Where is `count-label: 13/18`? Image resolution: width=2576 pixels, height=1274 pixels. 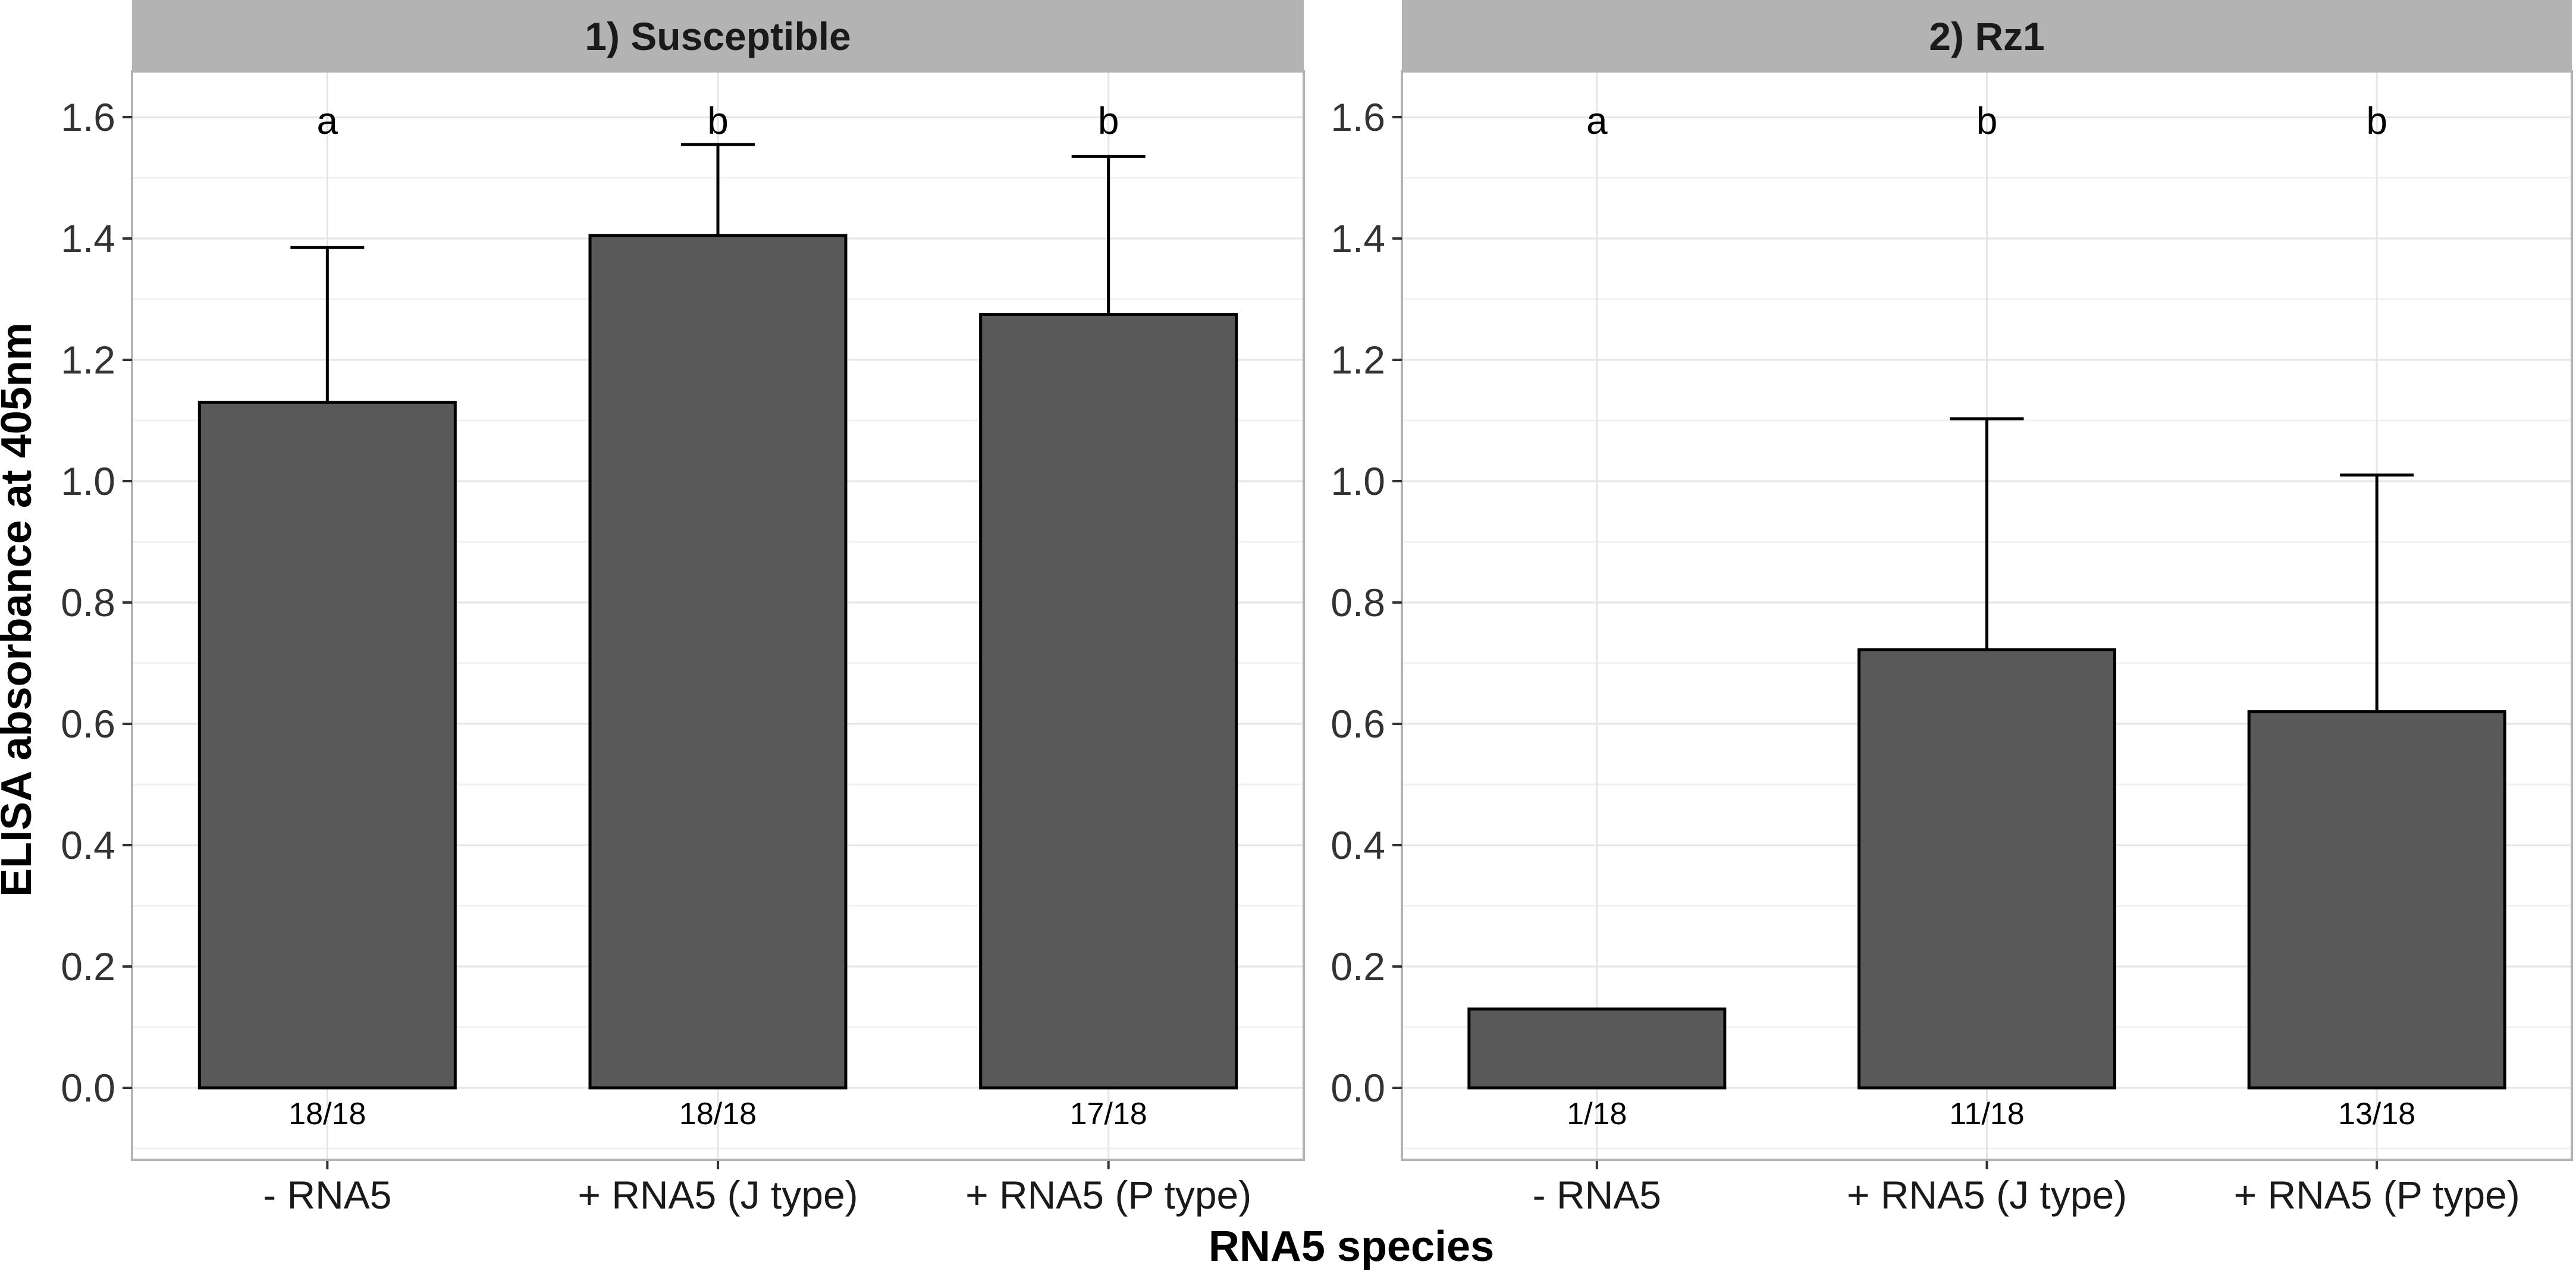
count-label: 13/18 is located at coordinates (2376, 1114).